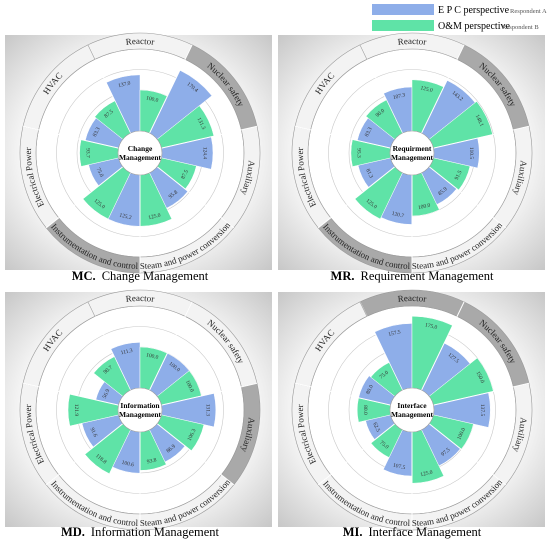 The width and height of the screenshot is (550, 547). What do you see at coordinates (126, 217) in the screenshot?
I see `value-label: 125.2` at bounding box center [126, 217].